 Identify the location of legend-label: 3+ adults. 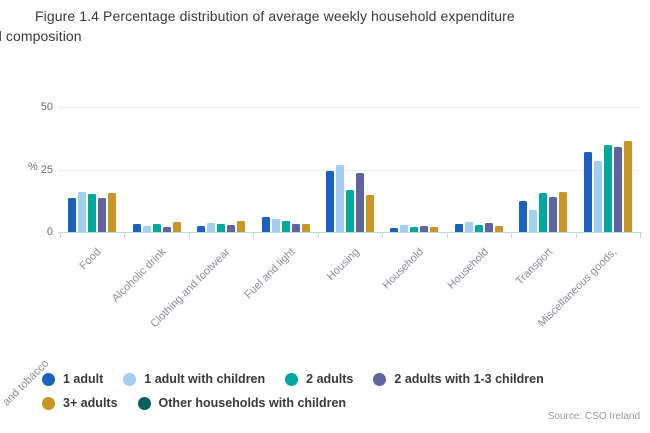
(90, 403).